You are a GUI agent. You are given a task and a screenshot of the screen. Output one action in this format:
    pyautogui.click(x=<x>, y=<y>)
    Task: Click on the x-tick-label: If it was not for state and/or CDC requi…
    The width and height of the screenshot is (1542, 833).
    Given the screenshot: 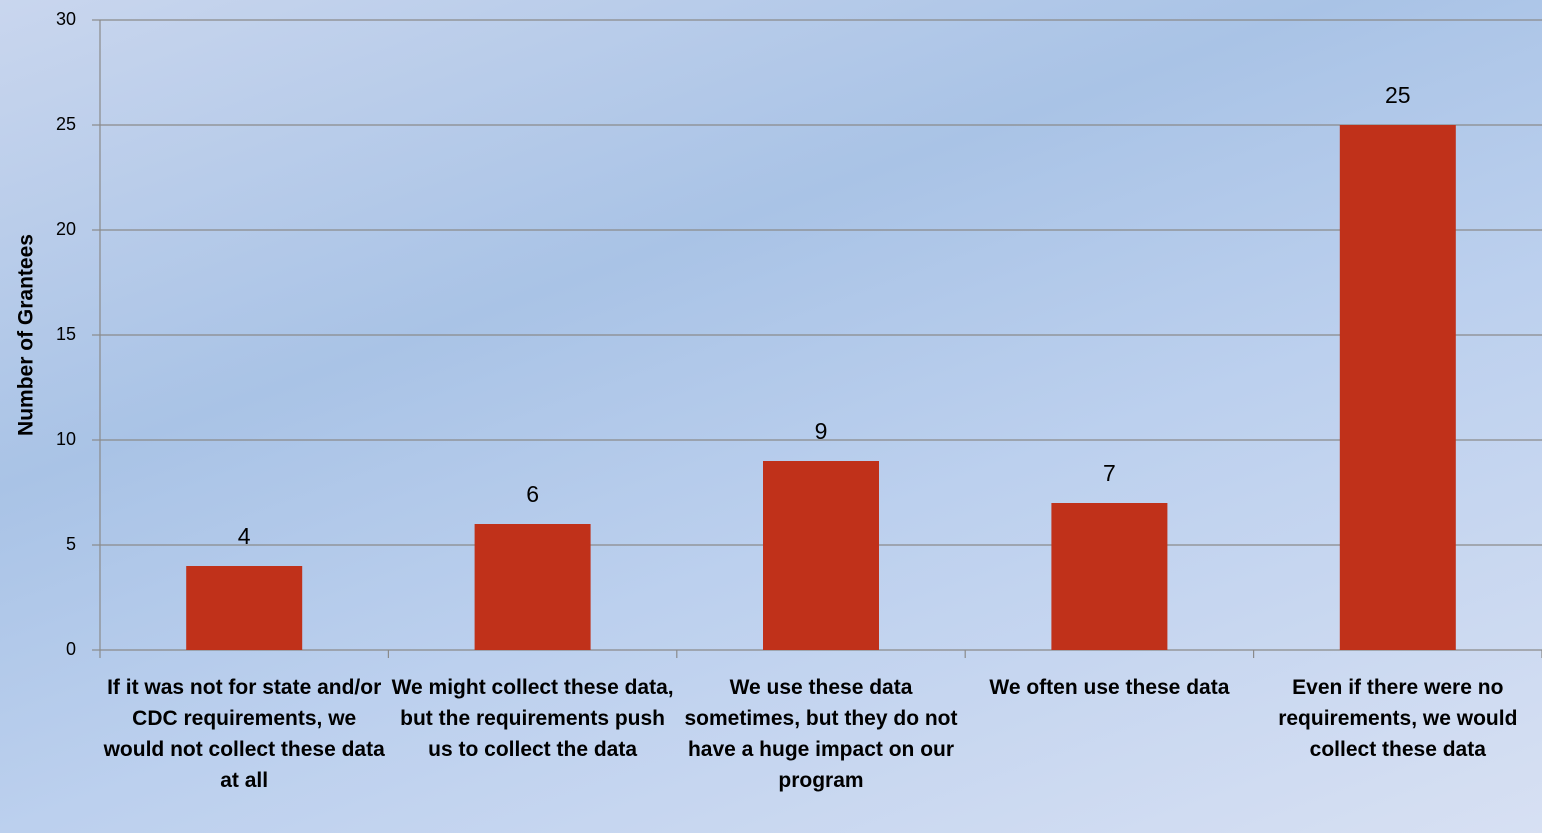 What is the action you would take?
    pyautogui.click(x=244, y=734)
    